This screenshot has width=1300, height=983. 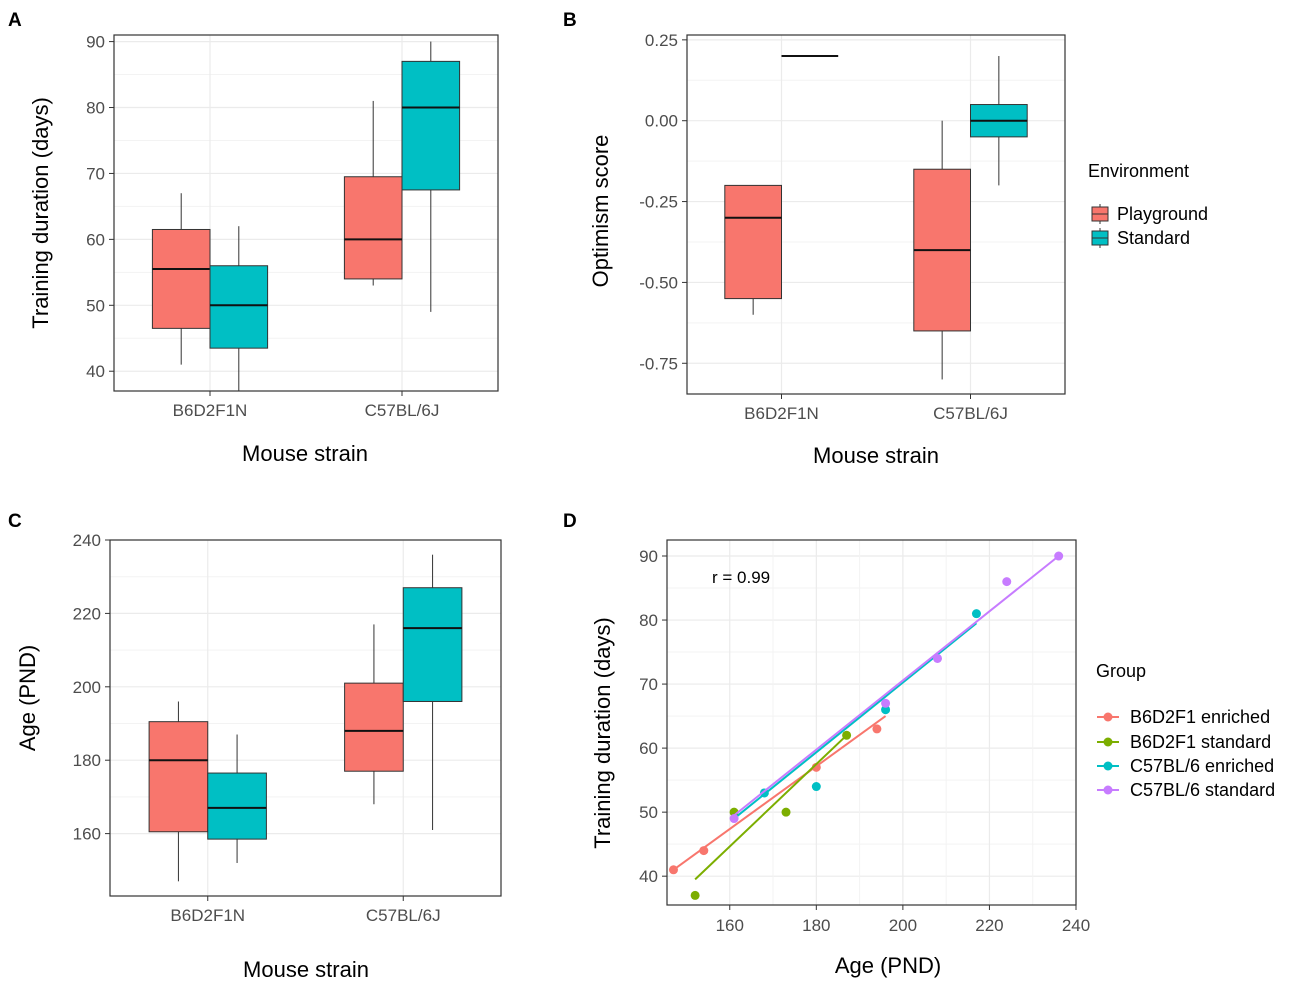 What do you see at coordinates (1200, 717) in the screenshot?
I see `legend-label-b6-enriched: B6D2F1 enriched` at bounding box center [1200, 717].